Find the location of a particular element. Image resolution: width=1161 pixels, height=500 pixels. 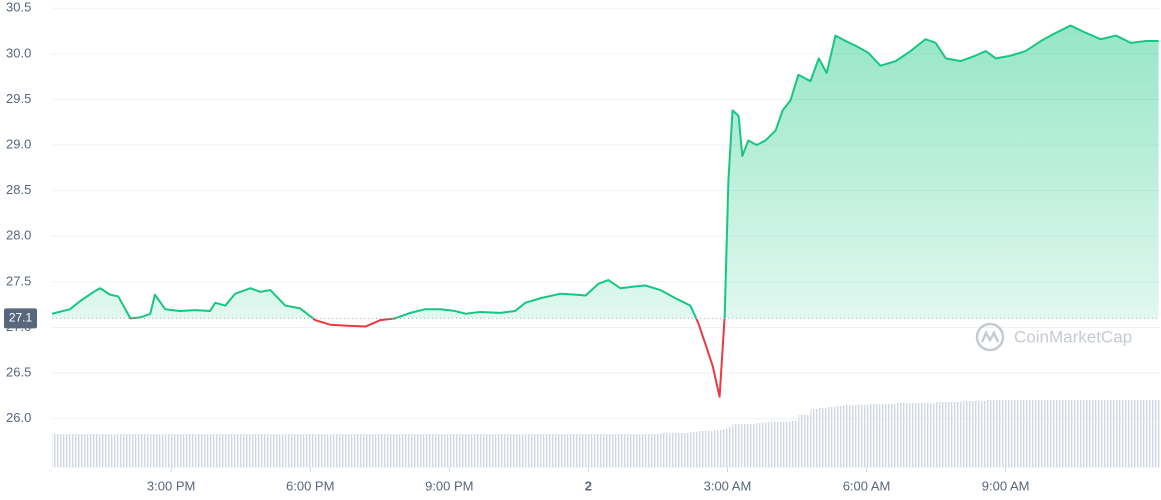

watermark-text: CoinMarketCap is located at coordinates (1073, 336).